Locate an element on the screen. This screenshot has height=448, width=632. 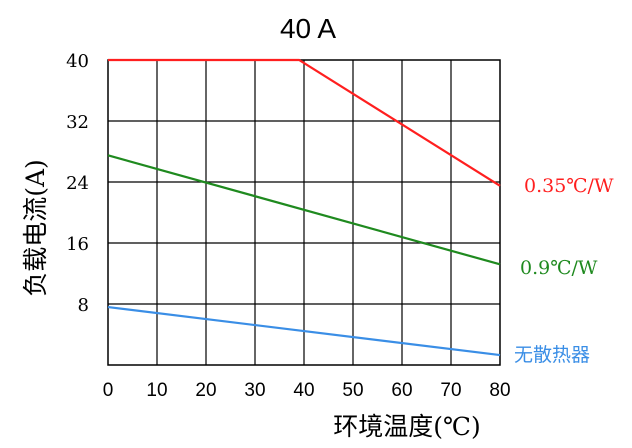
x-tick-label-0: 0 is located at coordinates (108, 390).